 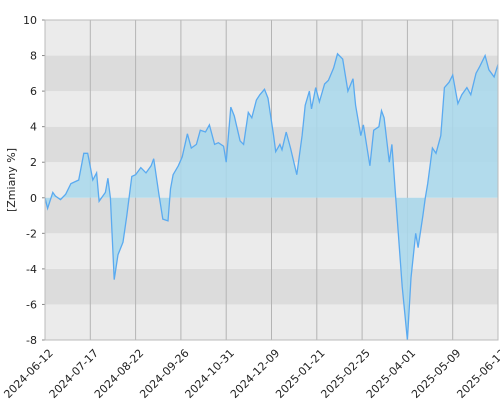 What do you see at coordinates (33, 162) in the screenshot?
I see `y-tick-label: 2` at bounding box center [33, 162].